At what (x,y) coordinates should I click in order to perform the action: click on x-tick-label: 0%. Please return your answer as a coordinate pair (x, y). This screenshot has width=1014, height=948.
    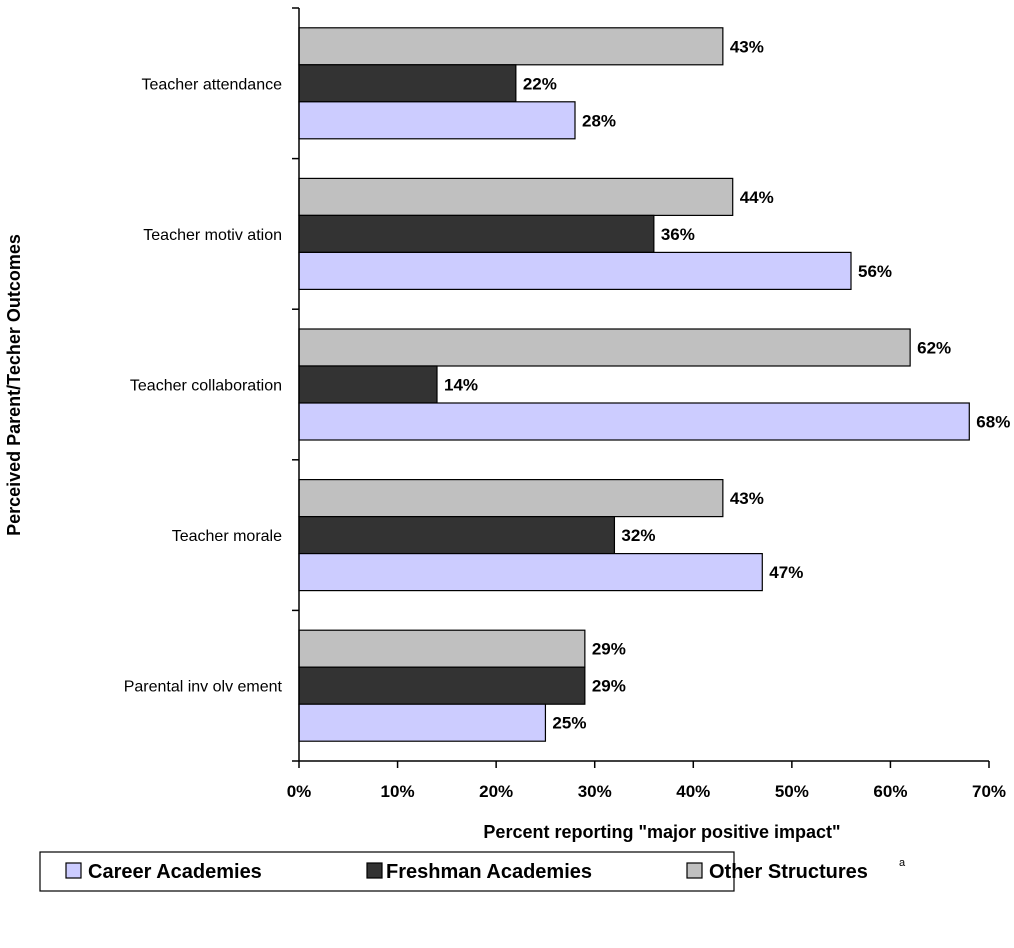
    Looking at the image, I should click on (299, 791).